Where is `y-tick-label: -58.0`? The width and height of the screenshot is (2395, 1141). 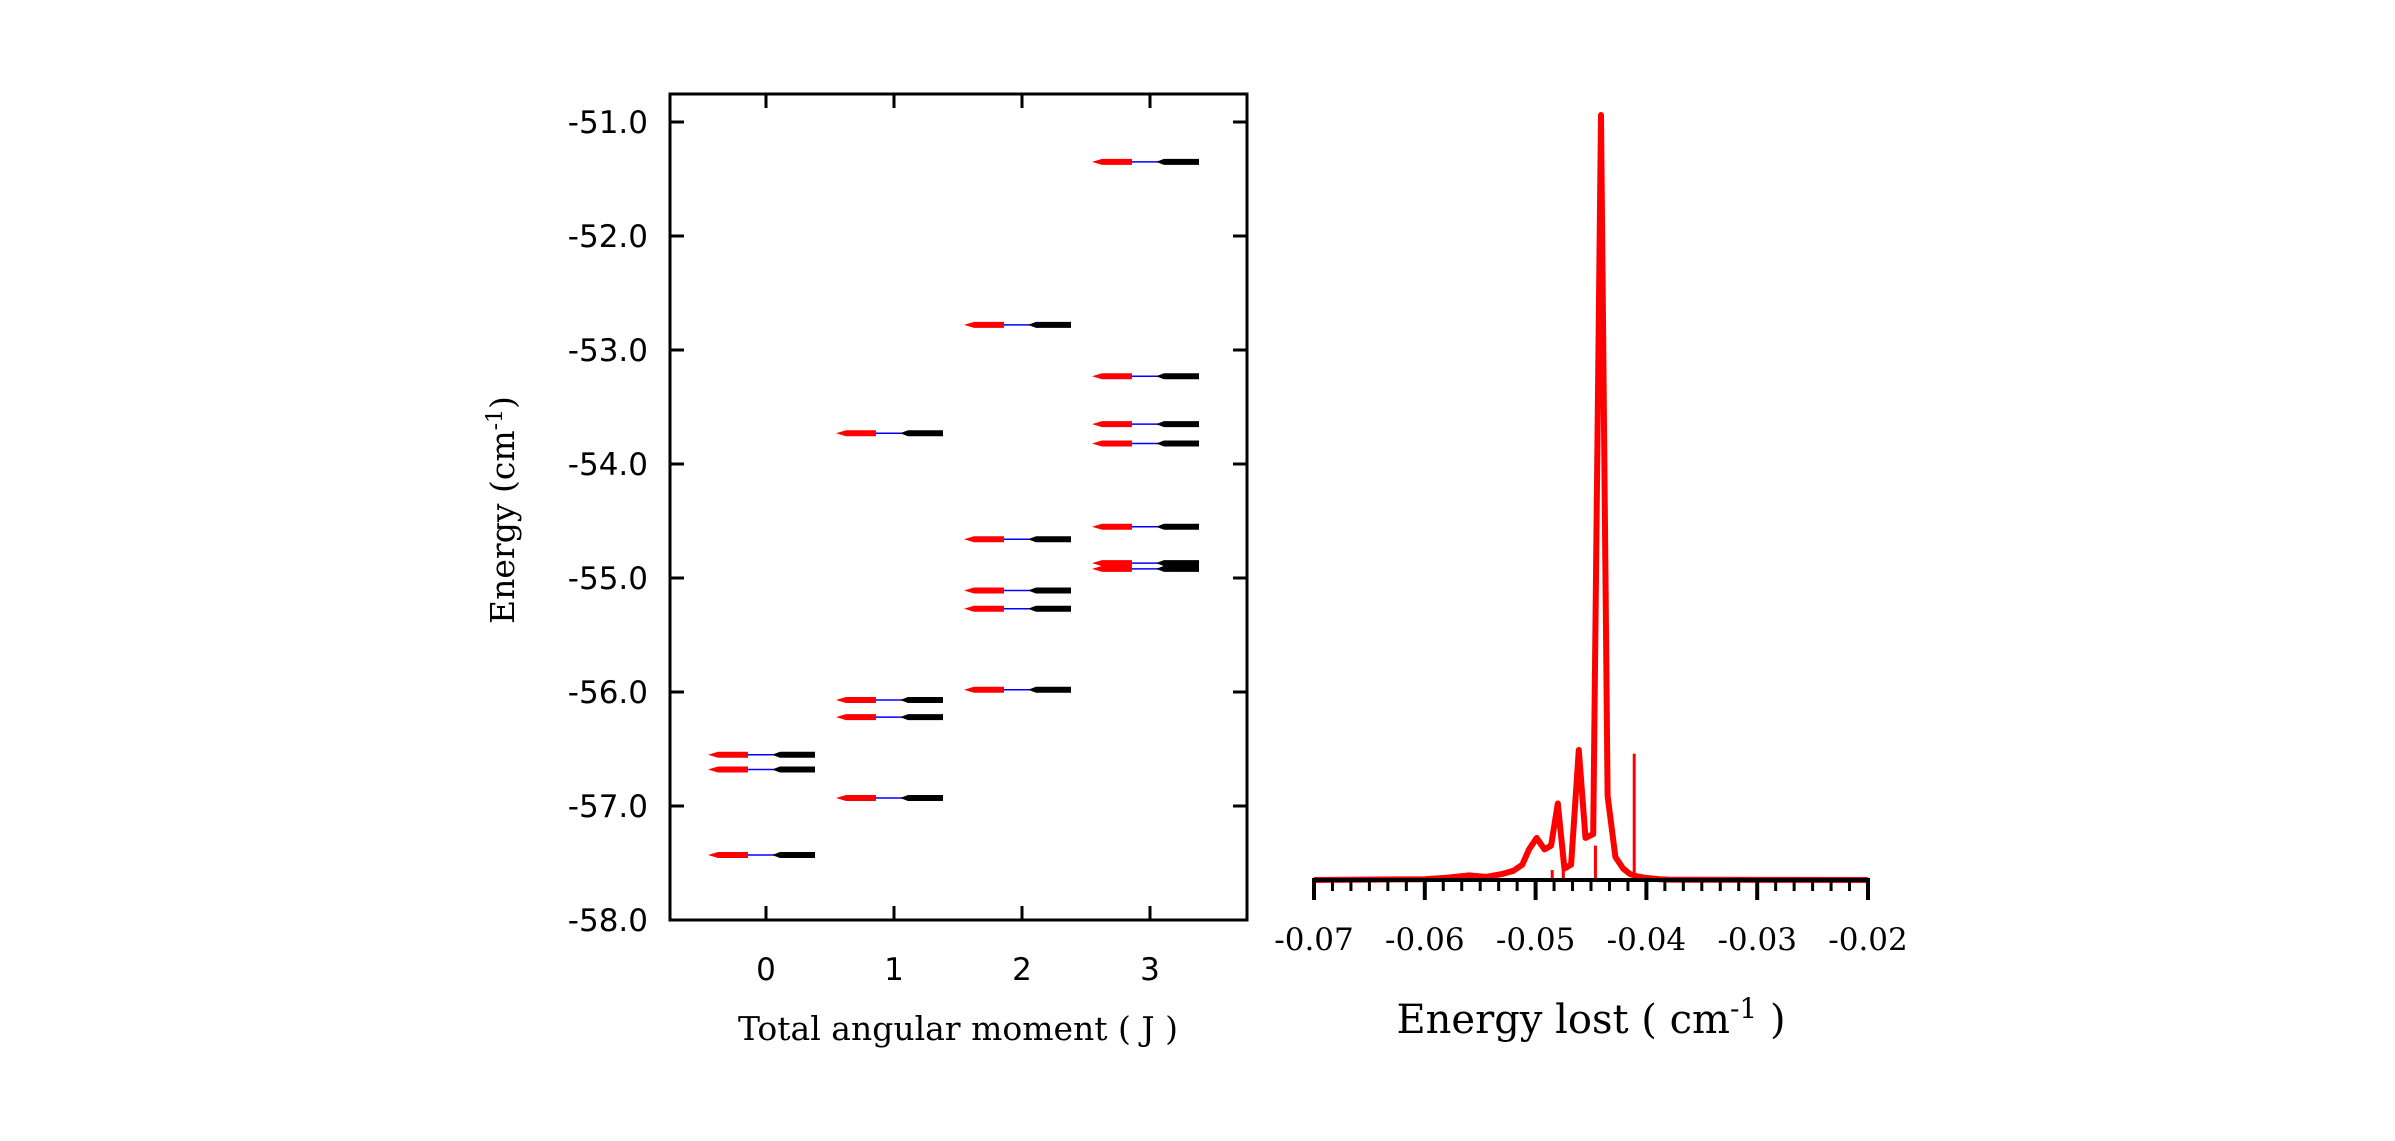 y-tick-label: -58.0 is located at coordinates (608, 921).